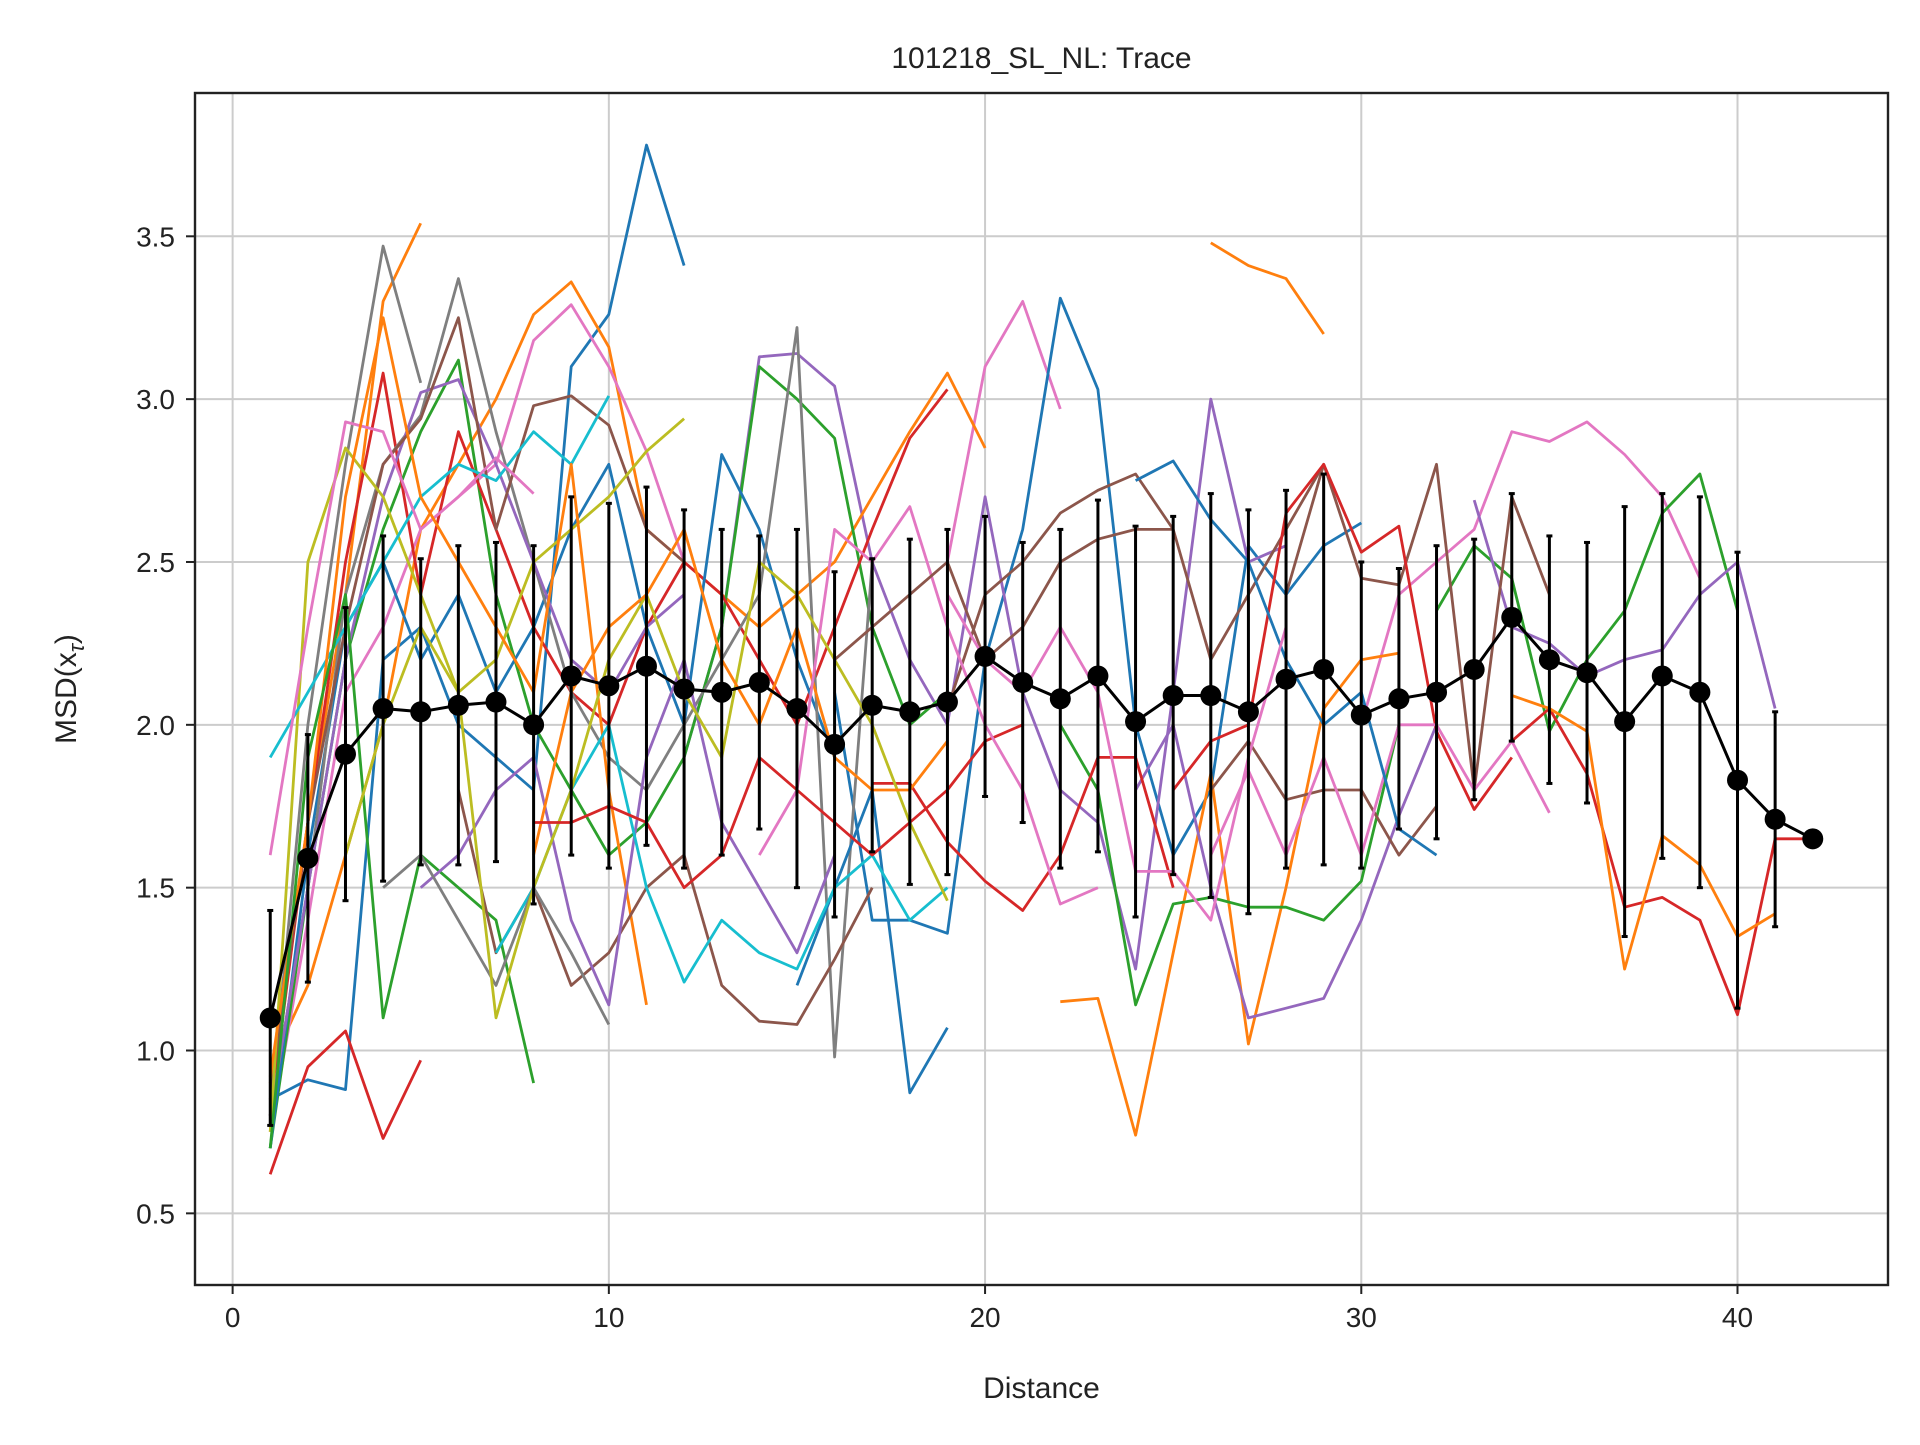 The height and width of the screenshot is (1445, 1920). Describe the element at coordinates (1737, 1317) in the screenshot. I see `x-tick-label: 40` at that location.